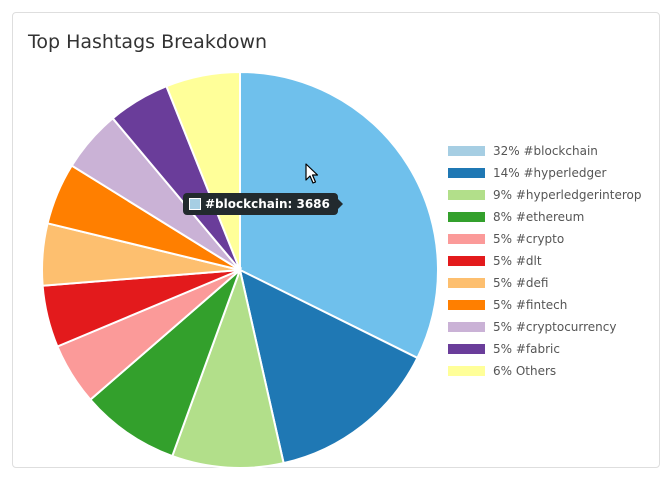 Image resolution: width=670 pixels, height=477 pixels. What do you see at coordinates (148, 42) in the screenshot?
I see `panel-title: Top Hashtags Breakdown` at bounding box center [148, 42].